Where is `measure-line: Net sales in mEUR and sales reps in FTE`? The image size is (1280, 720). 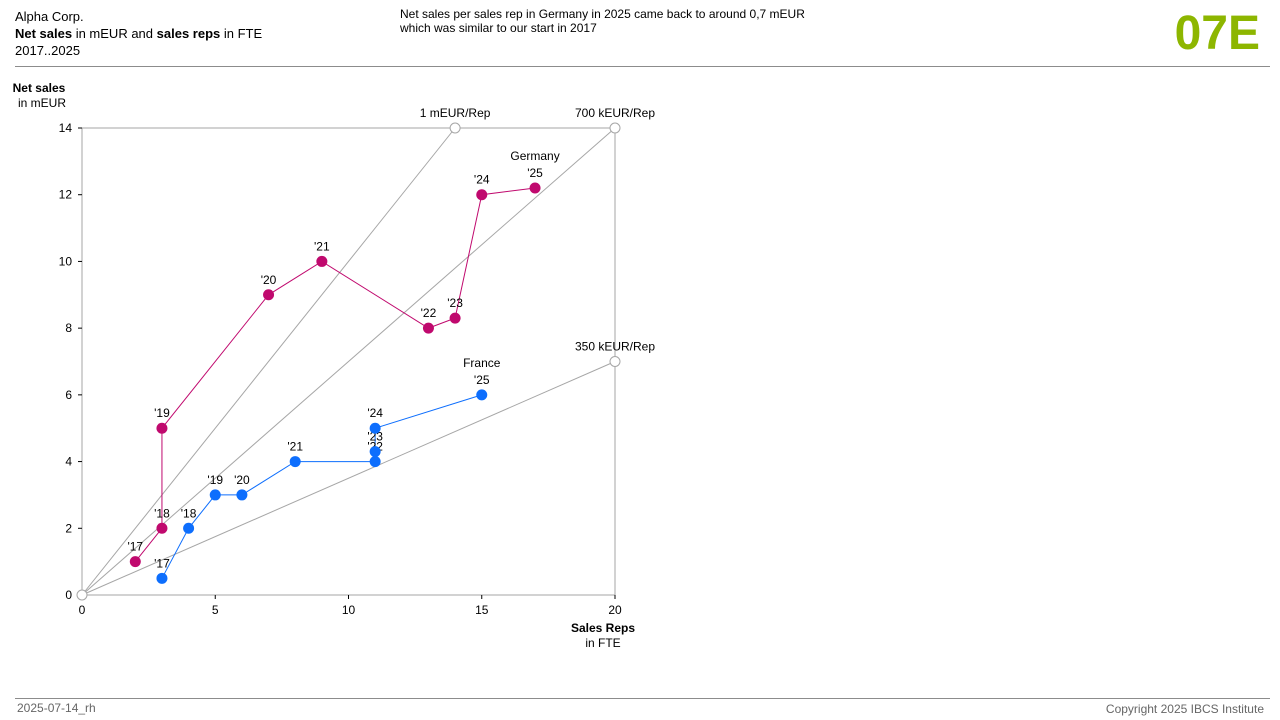 measure-line: Net sales in mEUR and sales reps in FTE is located at coordinates (138, 33).